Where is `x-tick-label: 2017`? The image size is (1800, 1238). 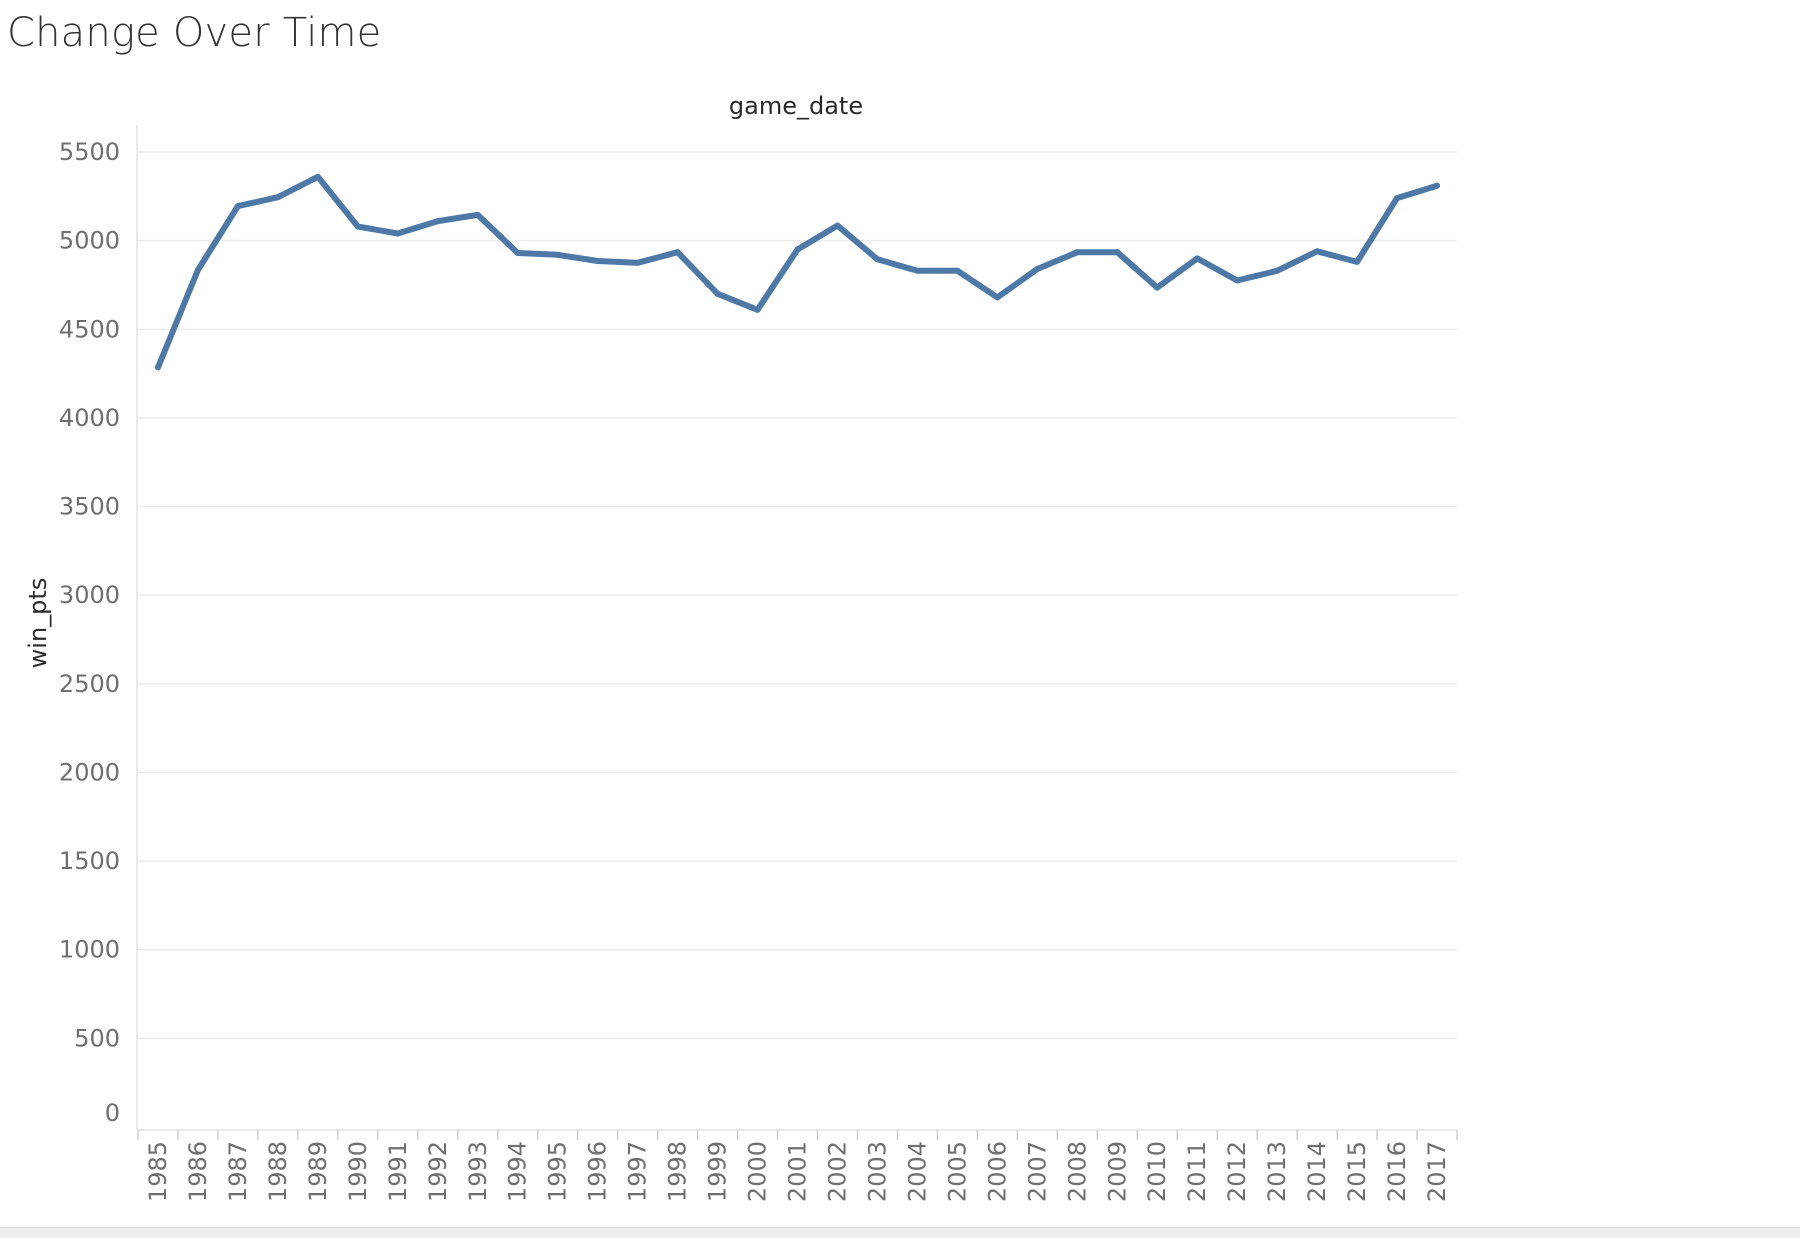
x-tick-label: 2017 is located at coordinates (1437, 1171).